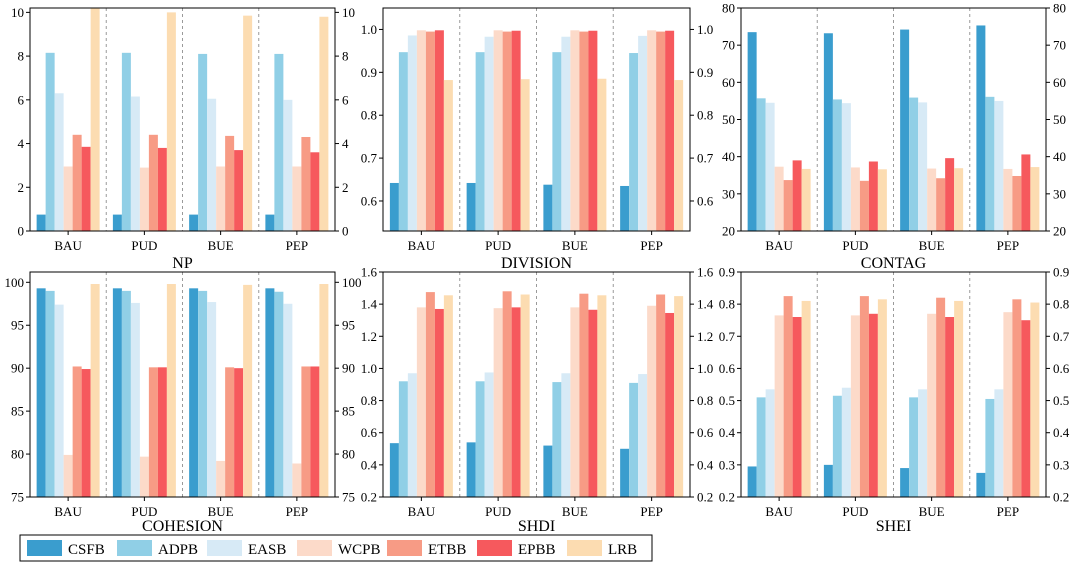  What do you see at coordinates (894, 263) in the screenshot?
I see `panel-title: CONTAG` at bounding box center [894, 263].